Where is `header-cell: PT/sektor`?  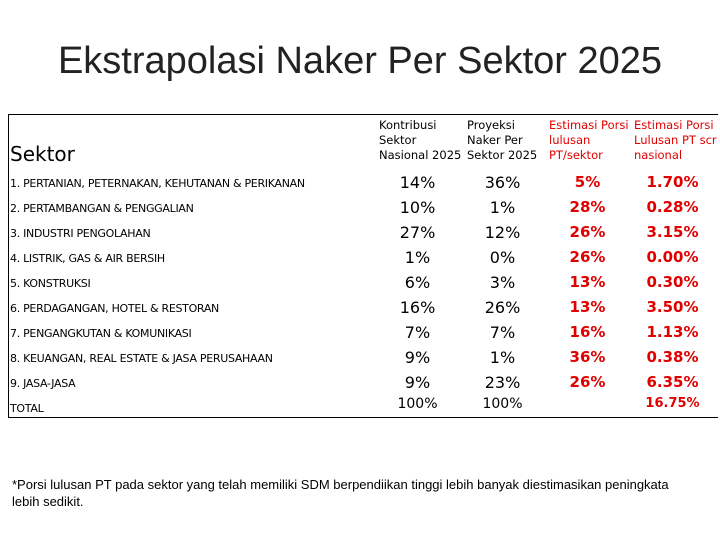
header-cell: PT/sektor is located at coordinates (576, 155).